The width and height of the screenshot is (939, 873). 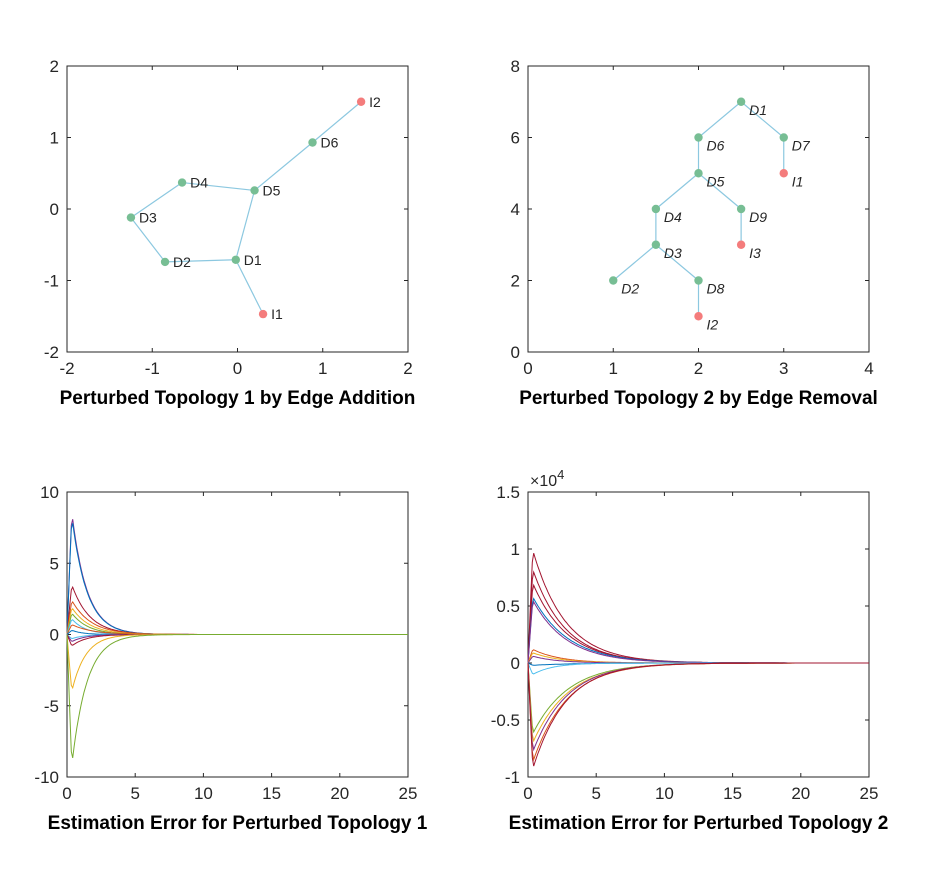 What do you see at coordinates (512, 777) in the screenshot?
I see `y-tick-label: -1` at bounding box center [512, 777].